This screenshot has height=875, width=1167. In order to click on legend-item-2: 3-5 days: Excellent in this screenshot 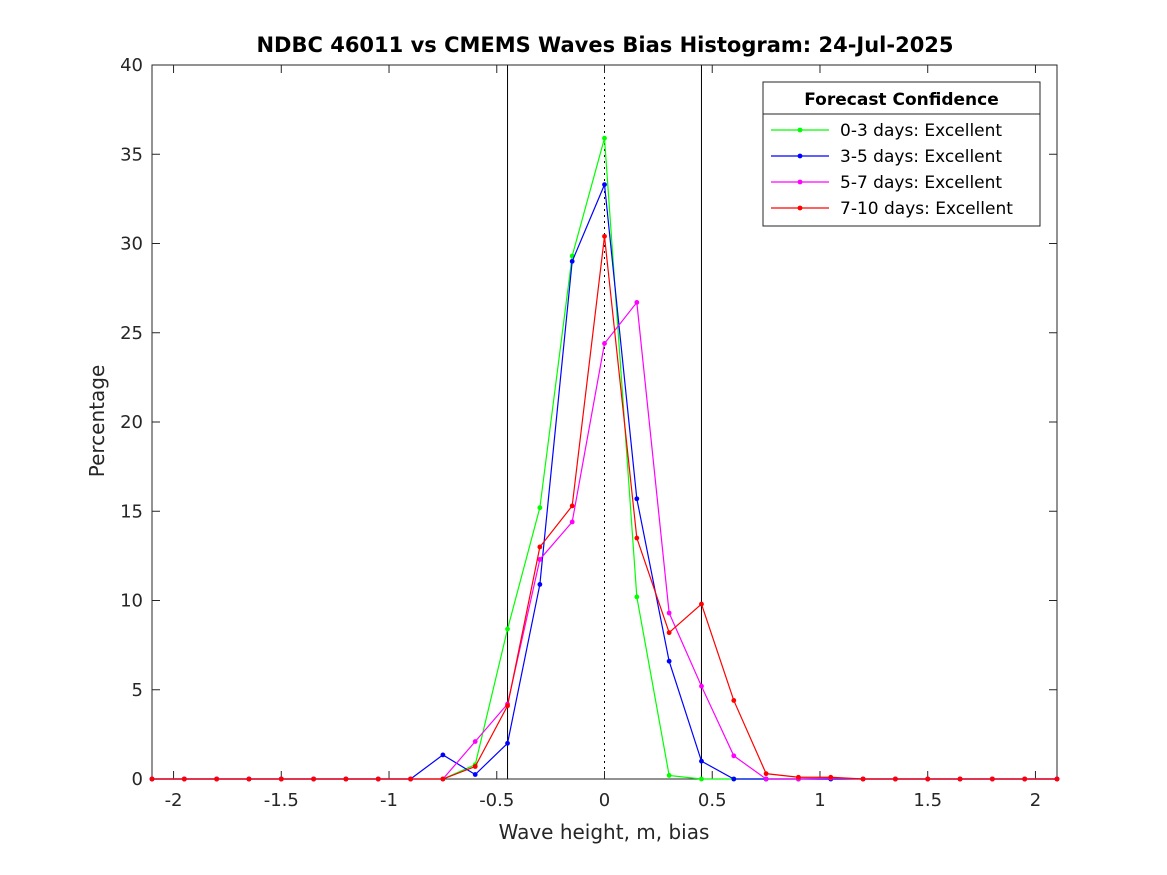, I will do `click(886, 157)`.